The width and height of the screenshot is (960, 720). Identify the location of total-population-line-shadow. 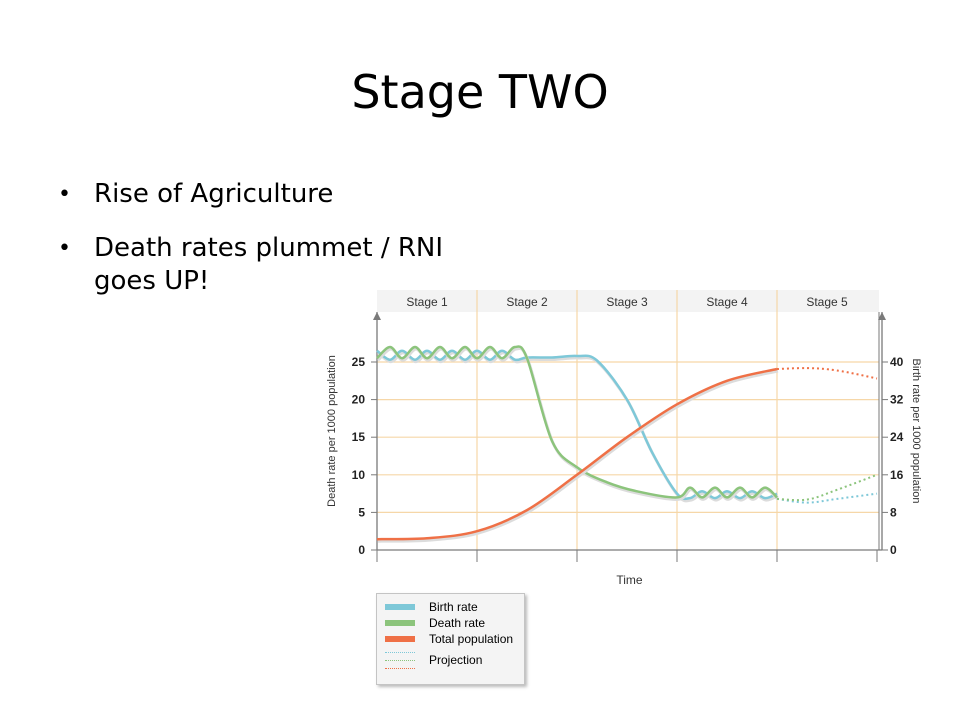
(578, 456).